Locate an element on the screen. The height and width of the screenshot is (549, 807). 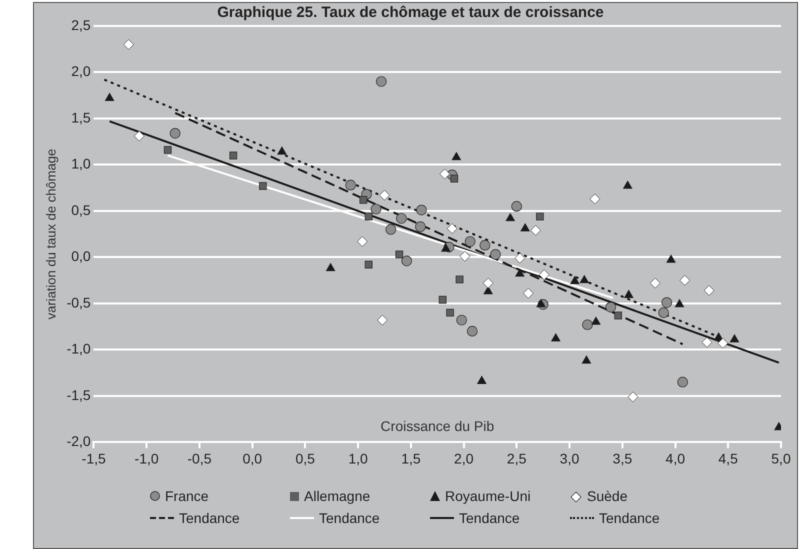
chart-title: Graphique 25. Taux de chômage et taux de croissance is located at coordinates (410, 13).